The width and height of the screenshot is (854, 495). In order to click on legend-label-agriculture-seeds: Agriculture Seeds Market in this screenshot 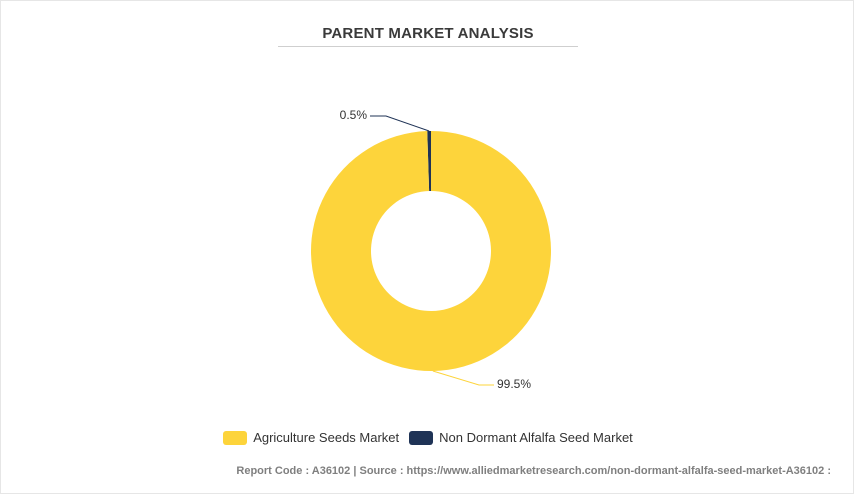, I will do `click(326, 437)`.